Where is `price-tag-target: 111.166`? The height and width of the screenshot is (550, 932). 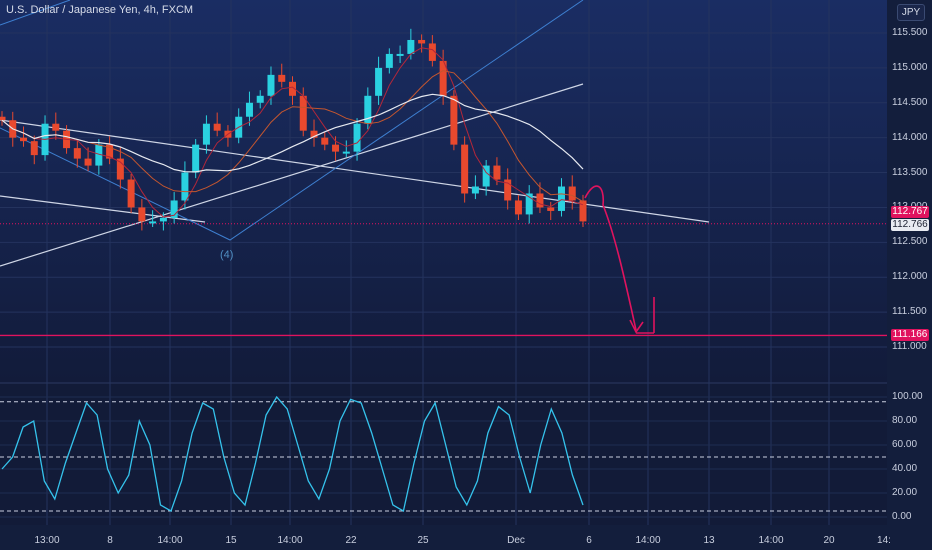 price-tag-target: 111.166 is located at coordinates (910, 335).